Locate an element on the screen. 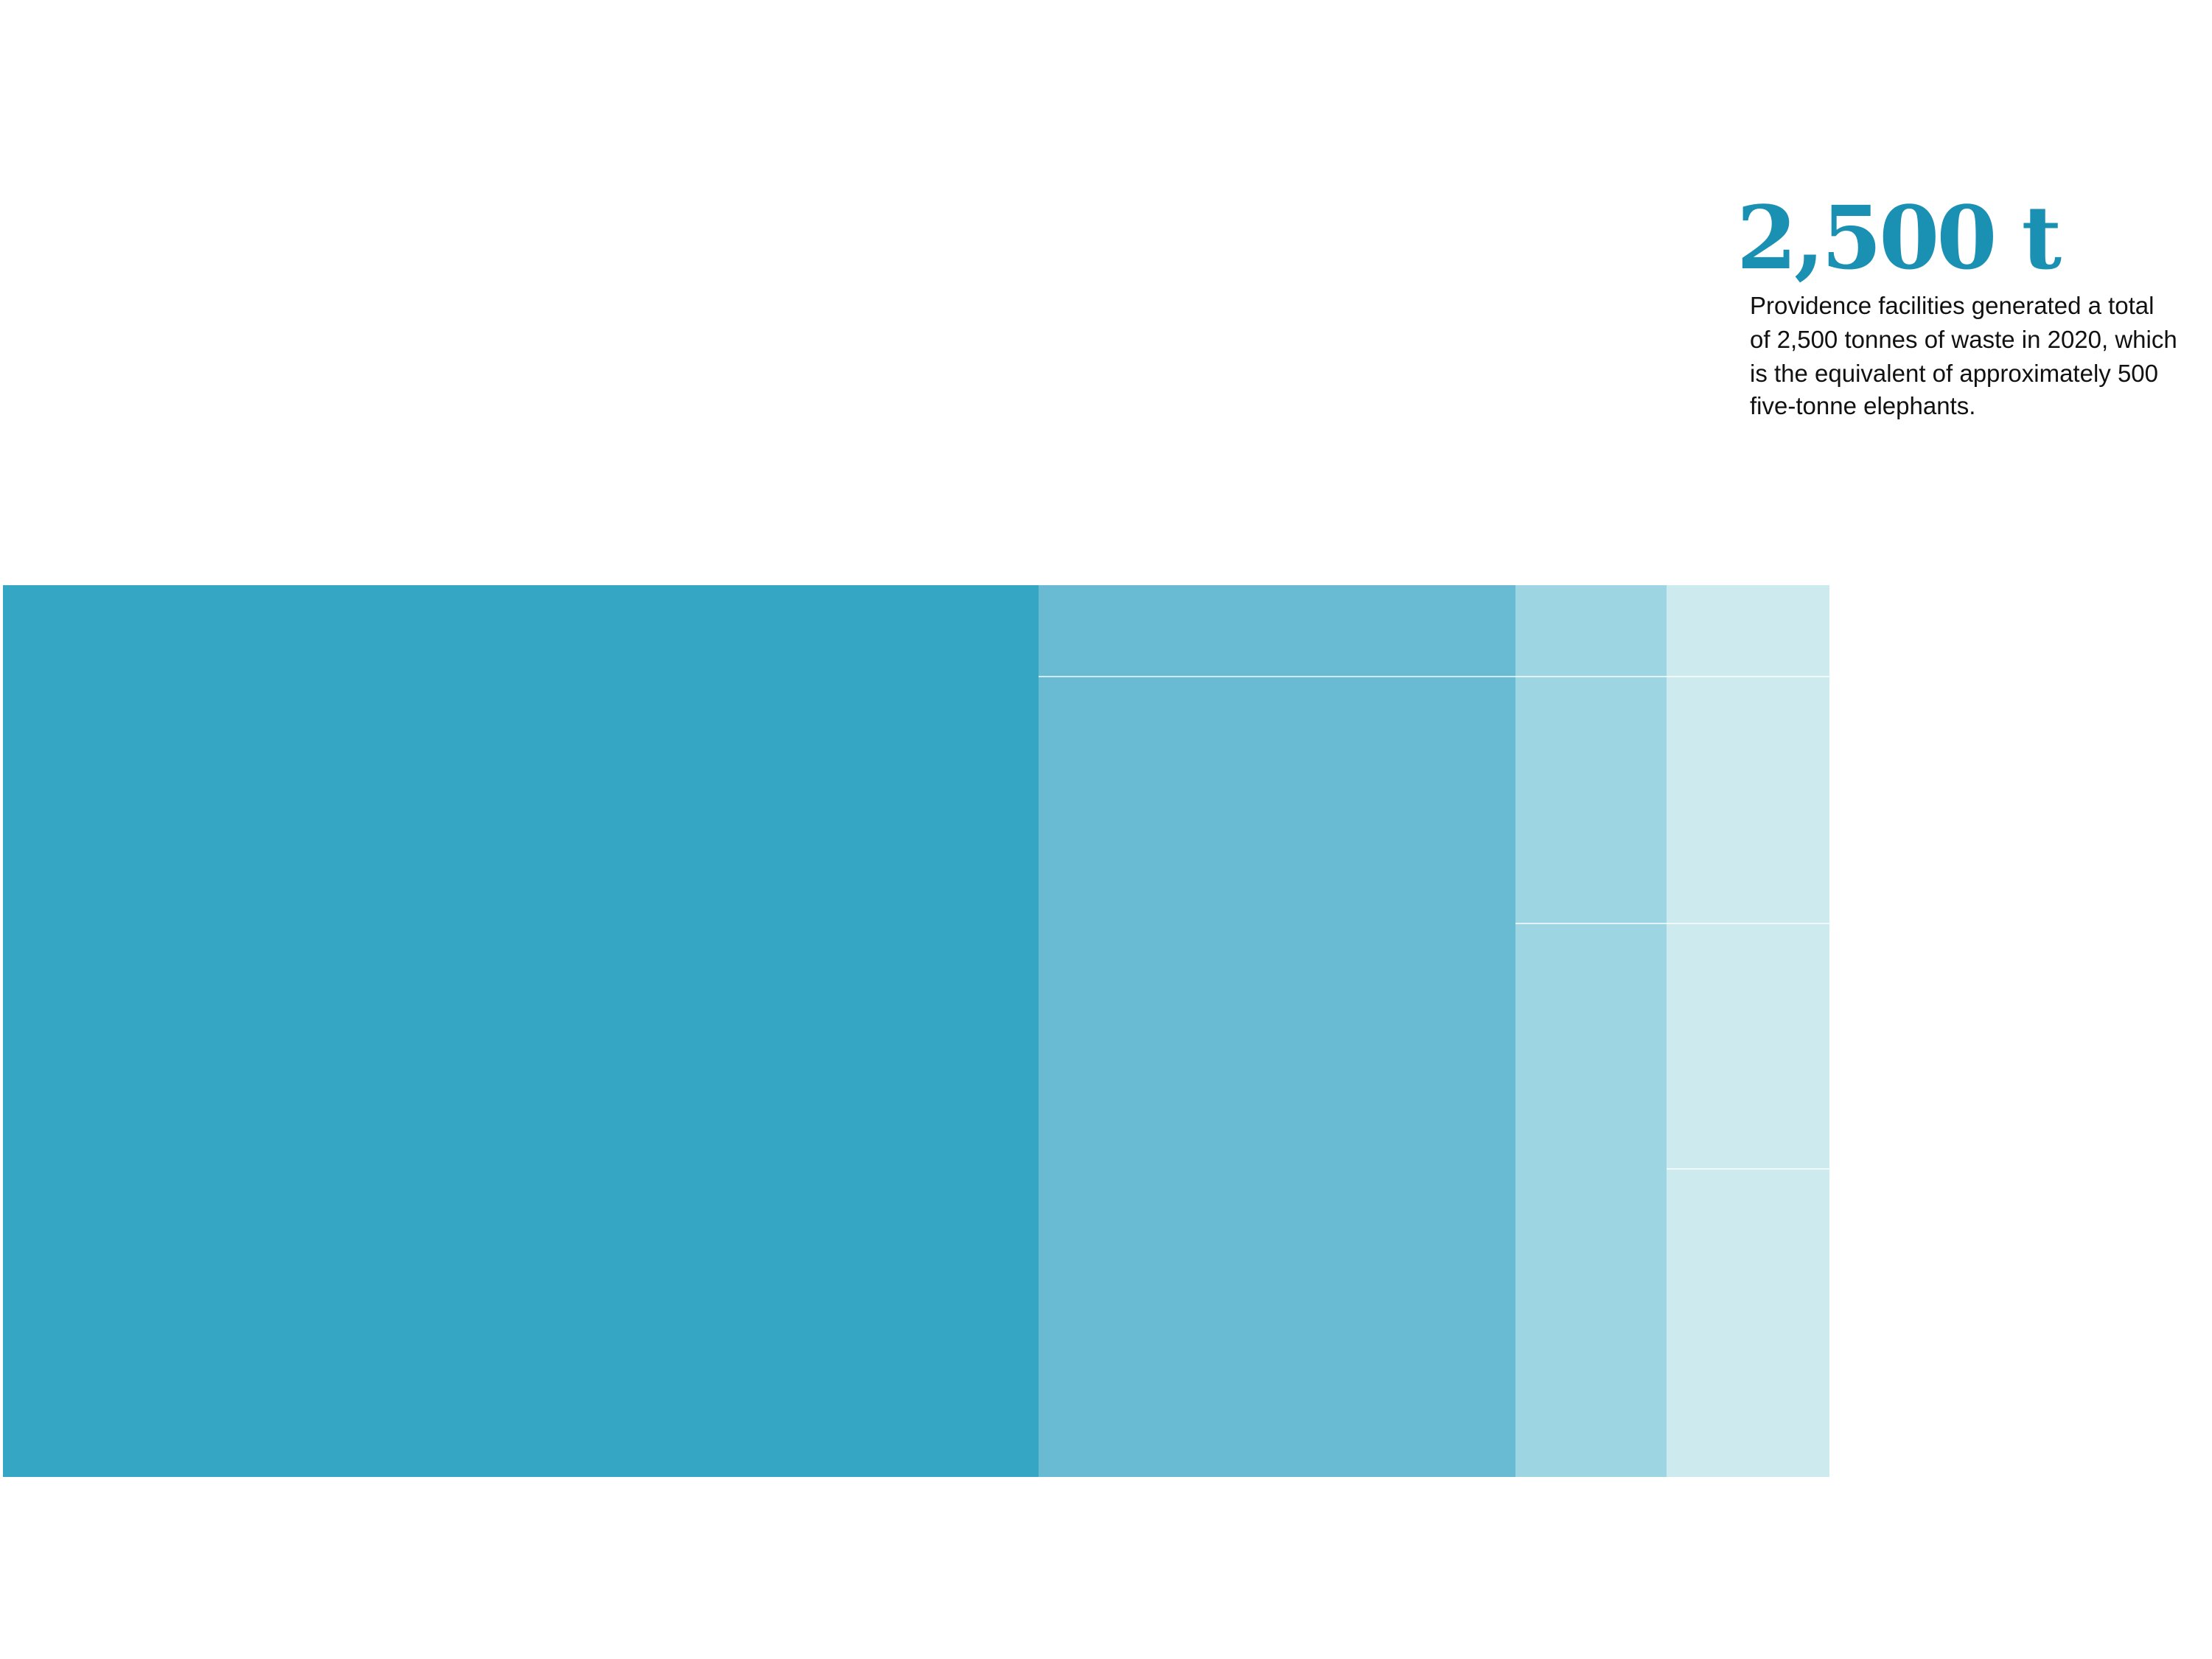 The image size is (2212, 1659). description-line: five-tonne elephants. is located at coordinates (1862, 405).